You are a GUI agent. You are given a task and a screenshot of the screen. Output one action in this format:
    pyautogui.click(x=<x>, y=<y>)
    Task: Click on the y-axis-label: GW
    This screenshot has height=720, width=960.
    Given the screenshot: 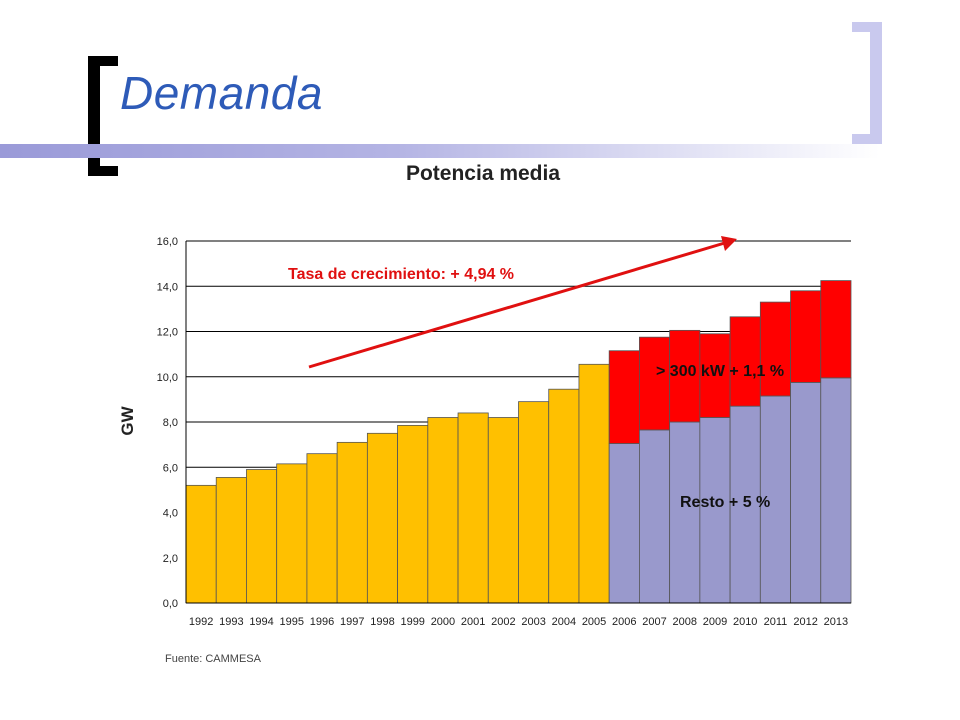 What is the action you would take?
    pyautogui.click(x=127, y=420)
    